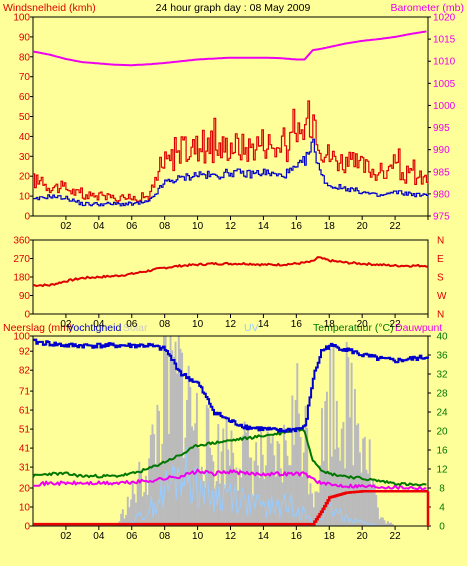 The width and height of the screenshot is (467, 566). I want to click on wind-y-tick-label: 80, so click(25, 57).